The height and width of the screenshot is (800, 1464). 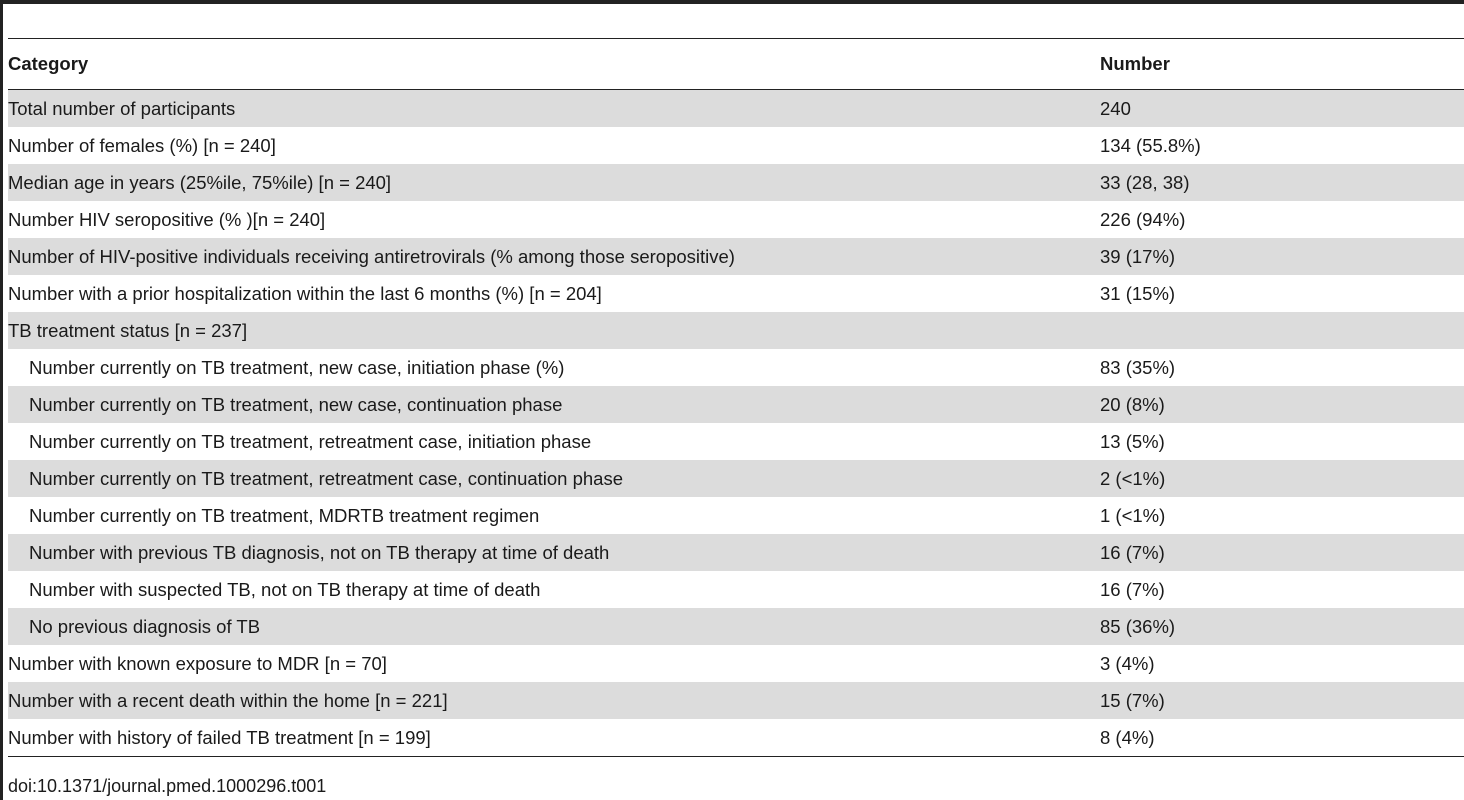 I want to click on doi-caption: doi:10.1371/journal.pmed.1000296.t001, so click(x=167, y=786).